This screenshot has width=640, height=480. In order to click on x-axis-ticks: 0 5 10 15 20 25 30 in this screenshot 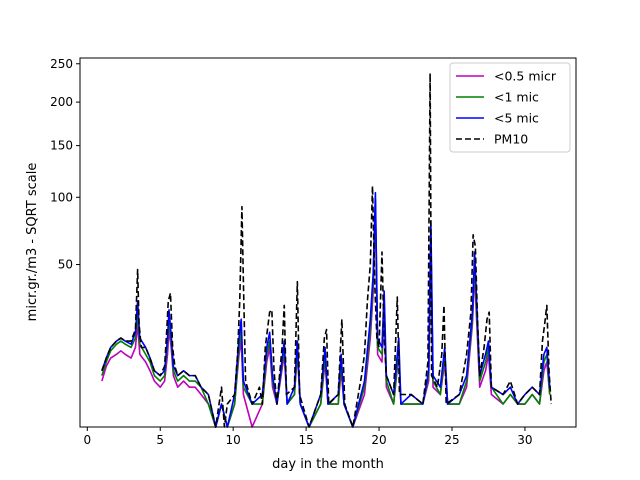, I will do `click(308, 437)`.